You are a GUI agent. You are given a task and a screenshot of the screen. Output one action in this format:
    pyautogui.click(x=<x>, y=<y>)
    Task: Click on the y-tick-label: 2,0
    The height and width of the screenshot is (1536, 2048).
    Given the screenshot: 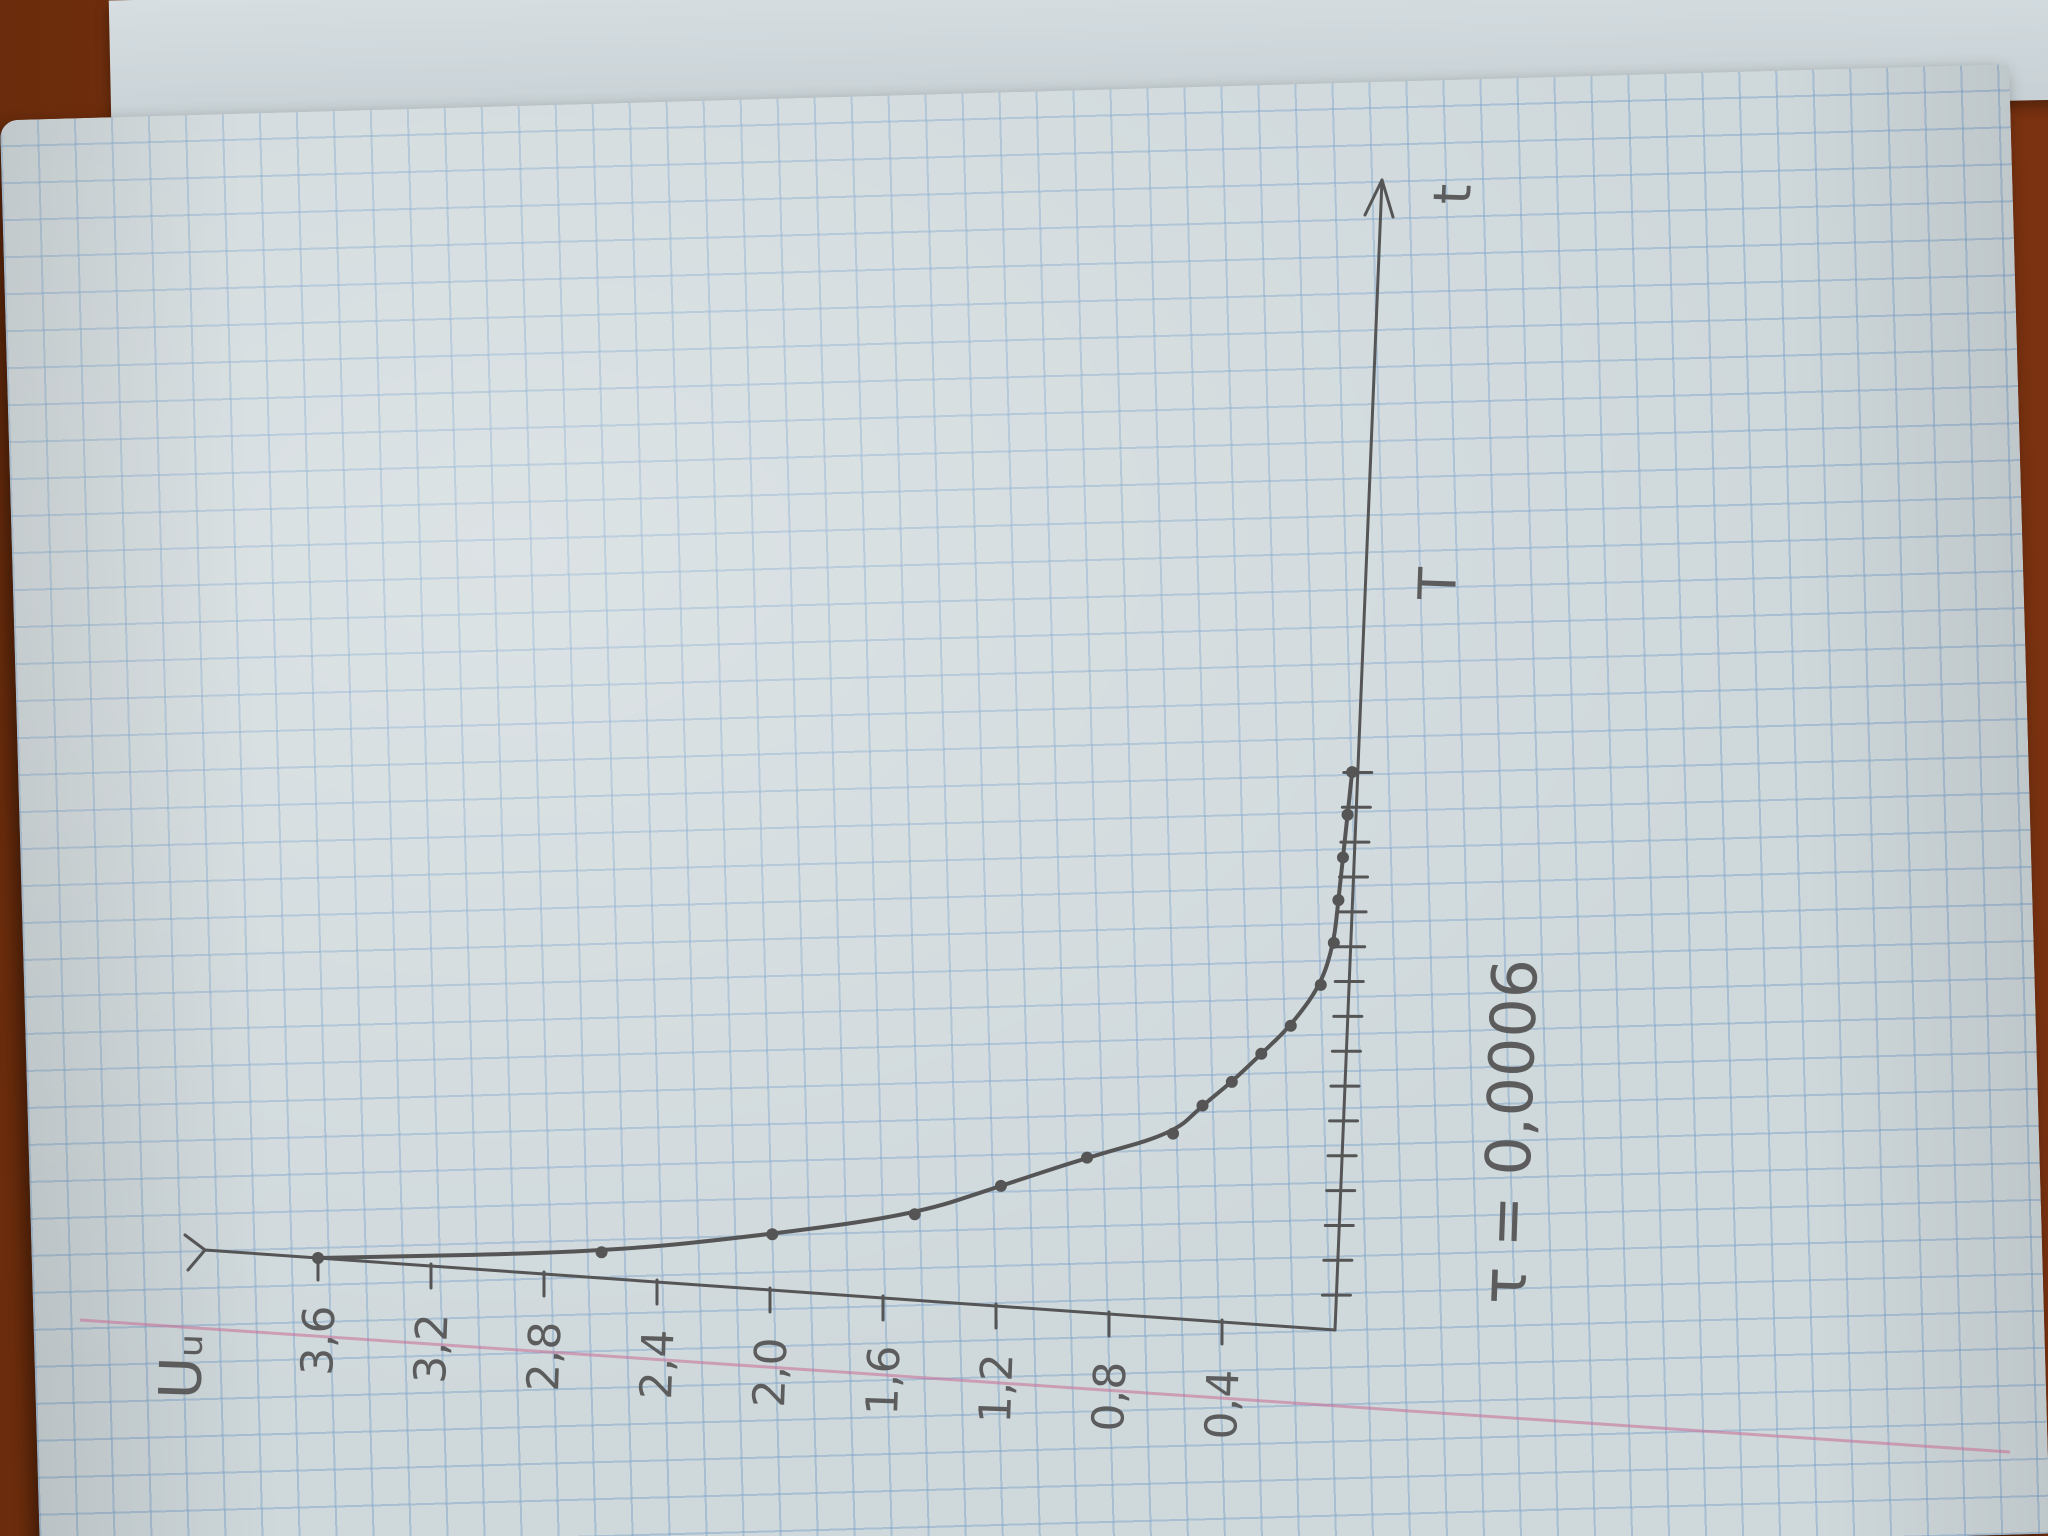 What is the action you would take?
    pyautogui.click(x=770, y=1373)
    